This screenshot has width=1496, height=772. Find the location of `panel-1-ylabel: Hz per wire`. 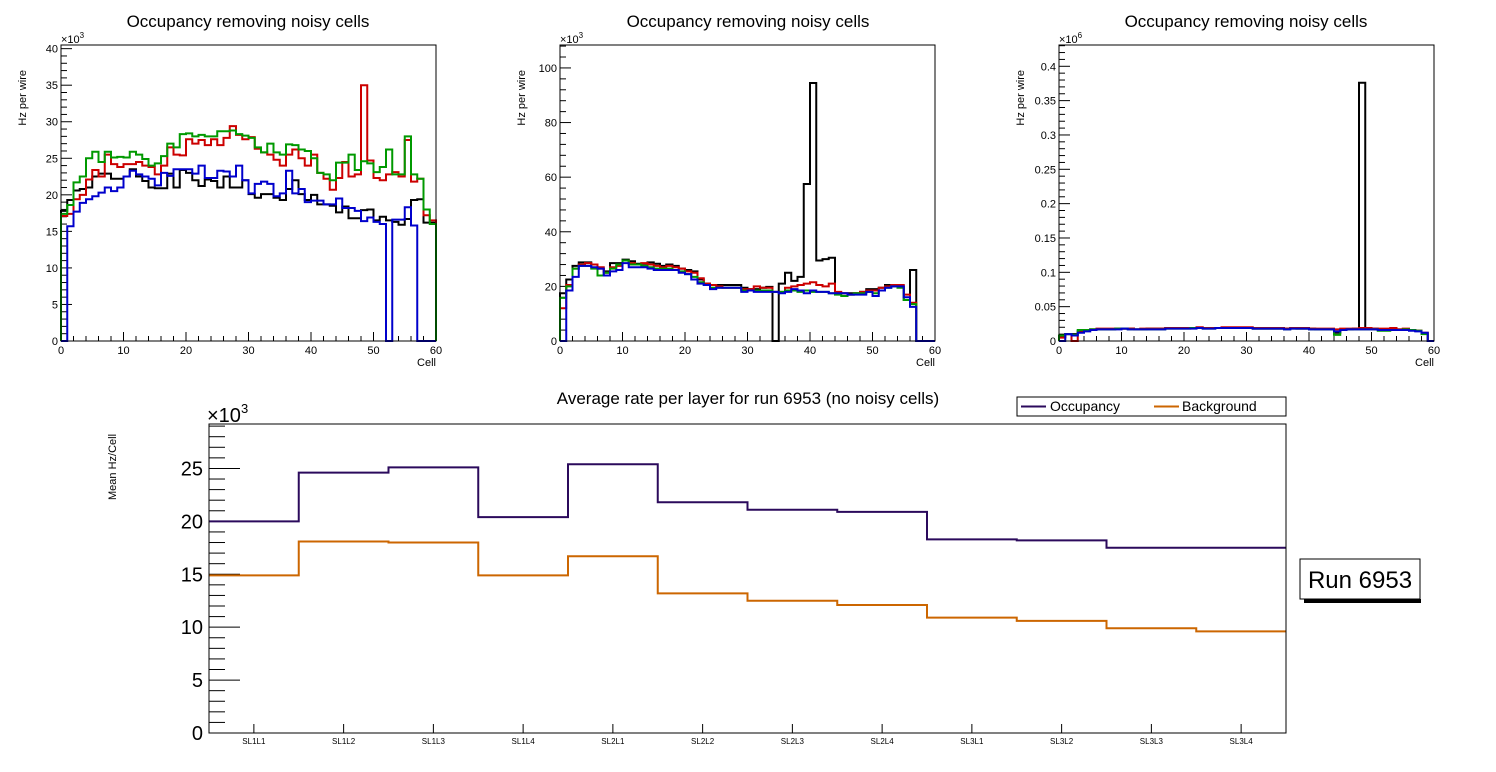

panel-1-ylabel: Hz per wire is located at coordinates (23, 98).